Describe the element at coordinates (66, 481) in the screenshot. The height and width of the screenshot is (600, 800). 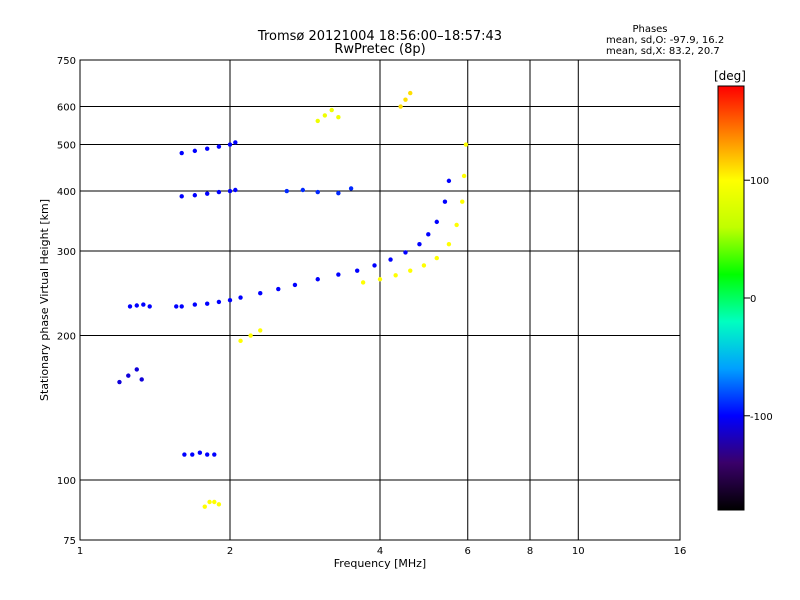
I see `y-tick-label: 100` at that location.